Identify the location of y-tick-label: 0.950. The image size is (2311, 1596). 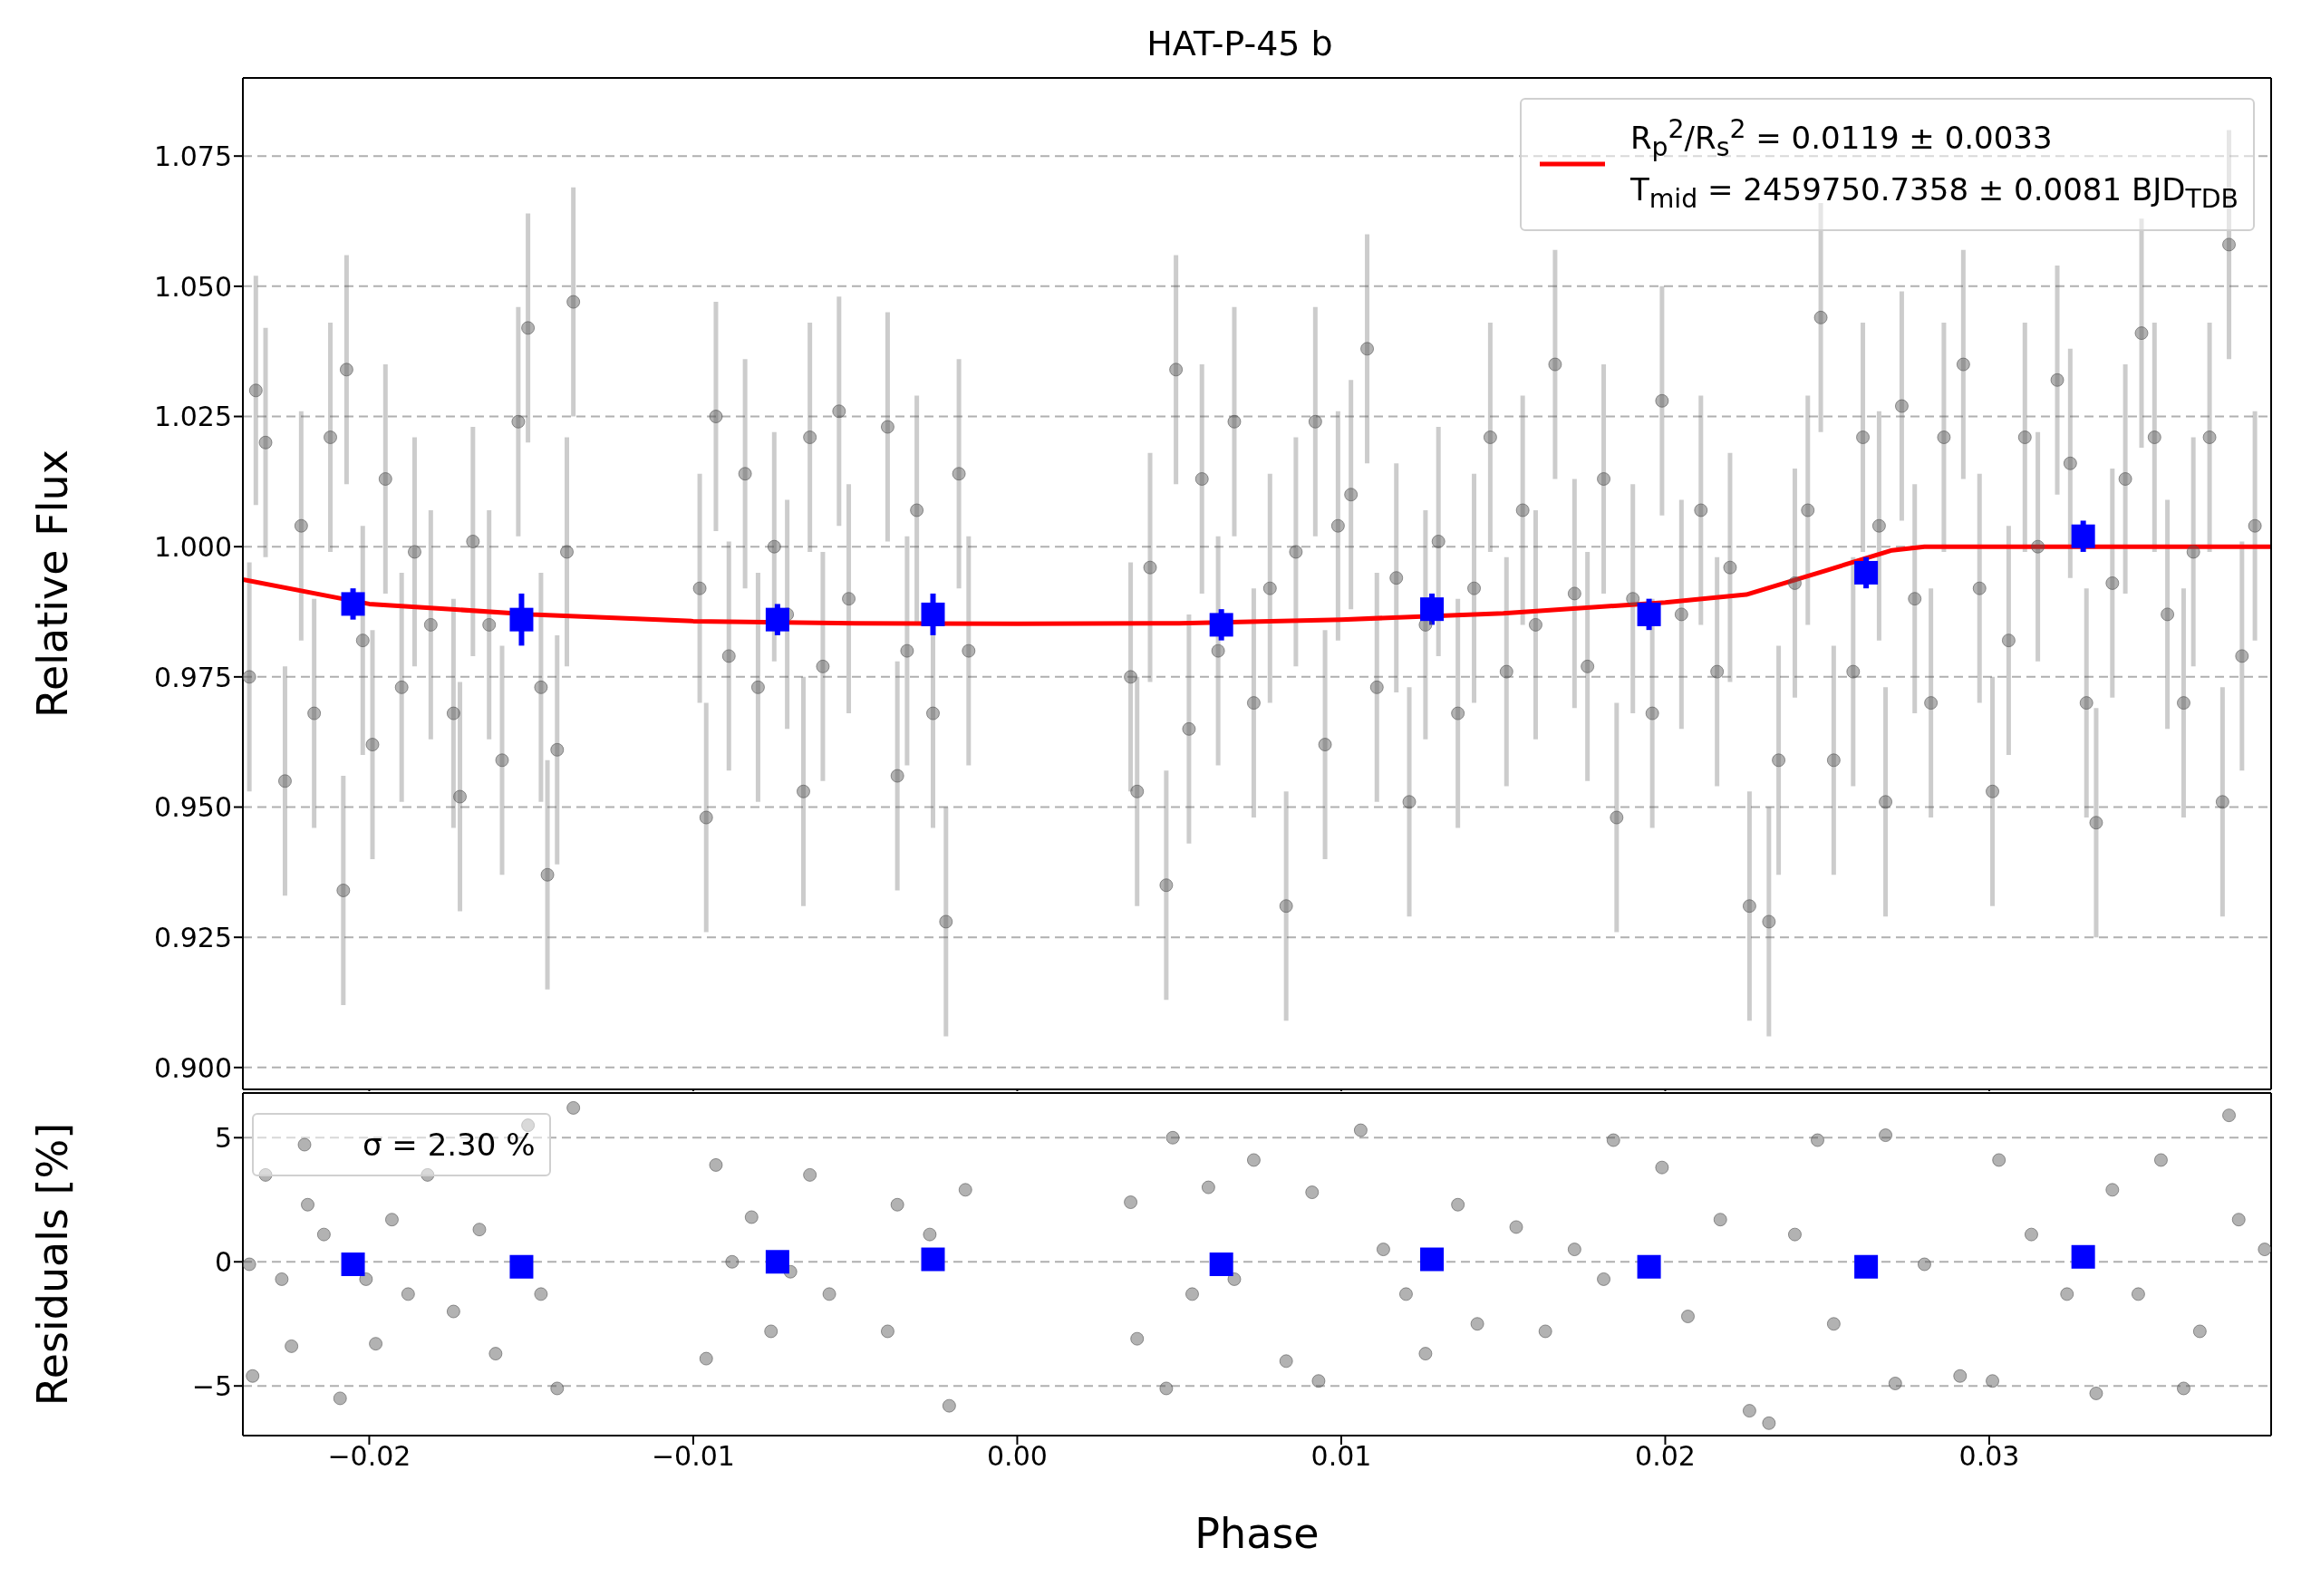
(193, 807).